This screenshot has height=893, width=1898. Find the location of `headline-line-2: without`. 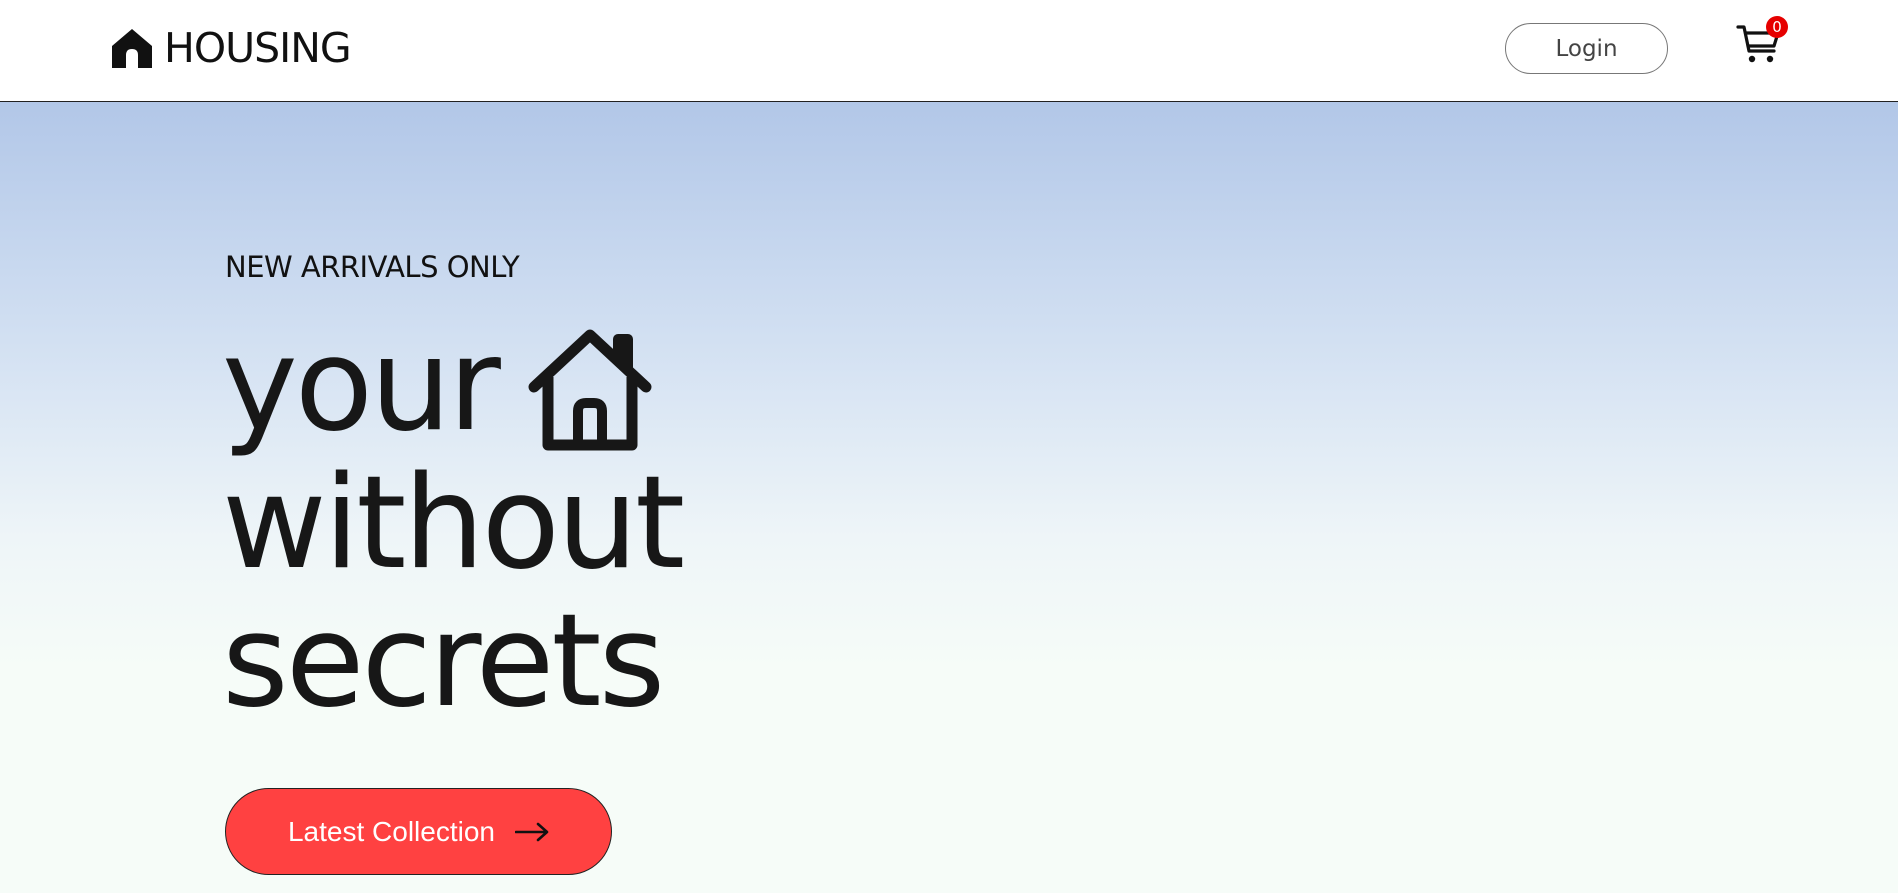

headline-line-2: without is located at coordinates (453, 523).